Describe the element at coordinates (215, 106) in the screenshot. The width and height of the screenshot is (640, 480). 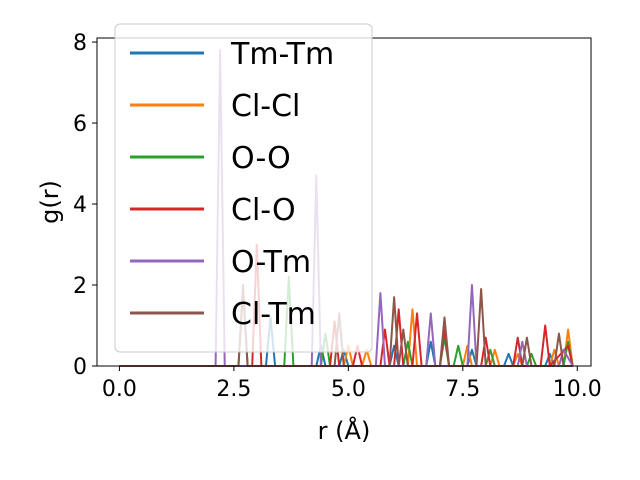
I see `legend-item: Cl-Cl` at that location.